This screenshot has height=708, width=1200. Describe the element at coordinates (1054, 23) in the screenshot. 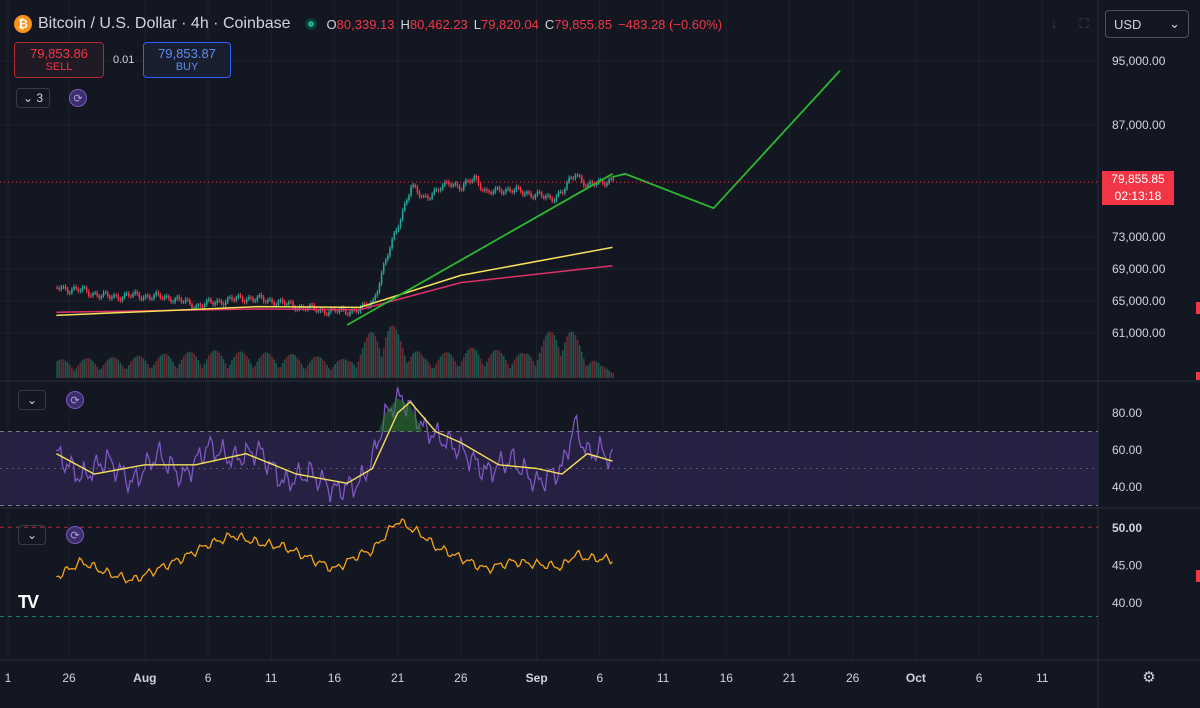

I see `download-icon: ↓` at that location.